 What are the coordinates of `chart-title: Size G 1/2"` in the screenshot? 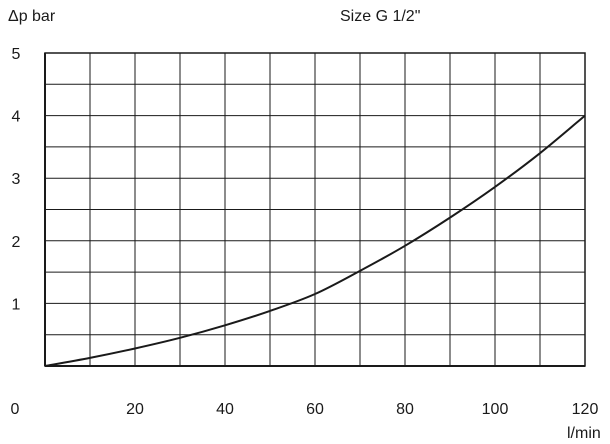 It's located at (380, 16).